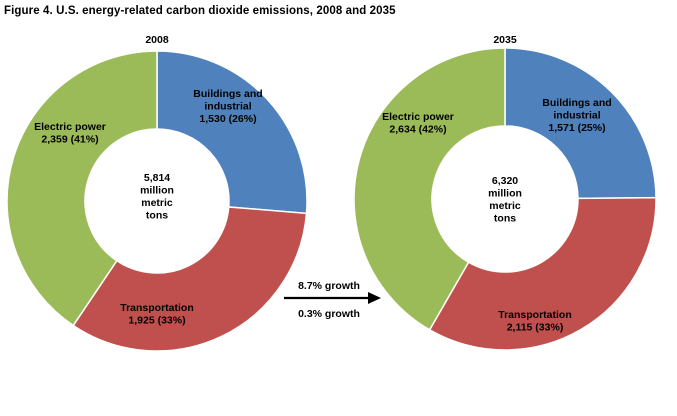  What do you see at coordinates (418, 123) in the screenshot?
I see `slice-label-electric-2035: Electric power 2,634 (42%)` at bounding box center [418, 123].